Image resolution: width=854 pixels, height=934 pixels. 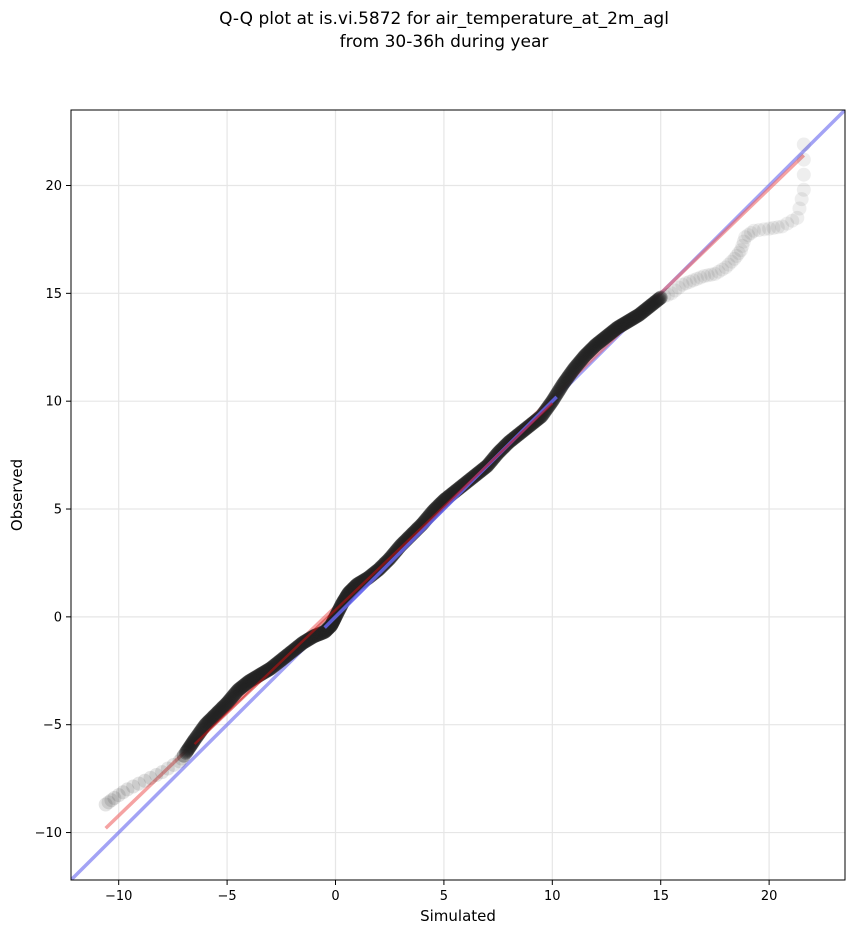 I want to click on y-tick-label: 20, so click(x=53, y=186).